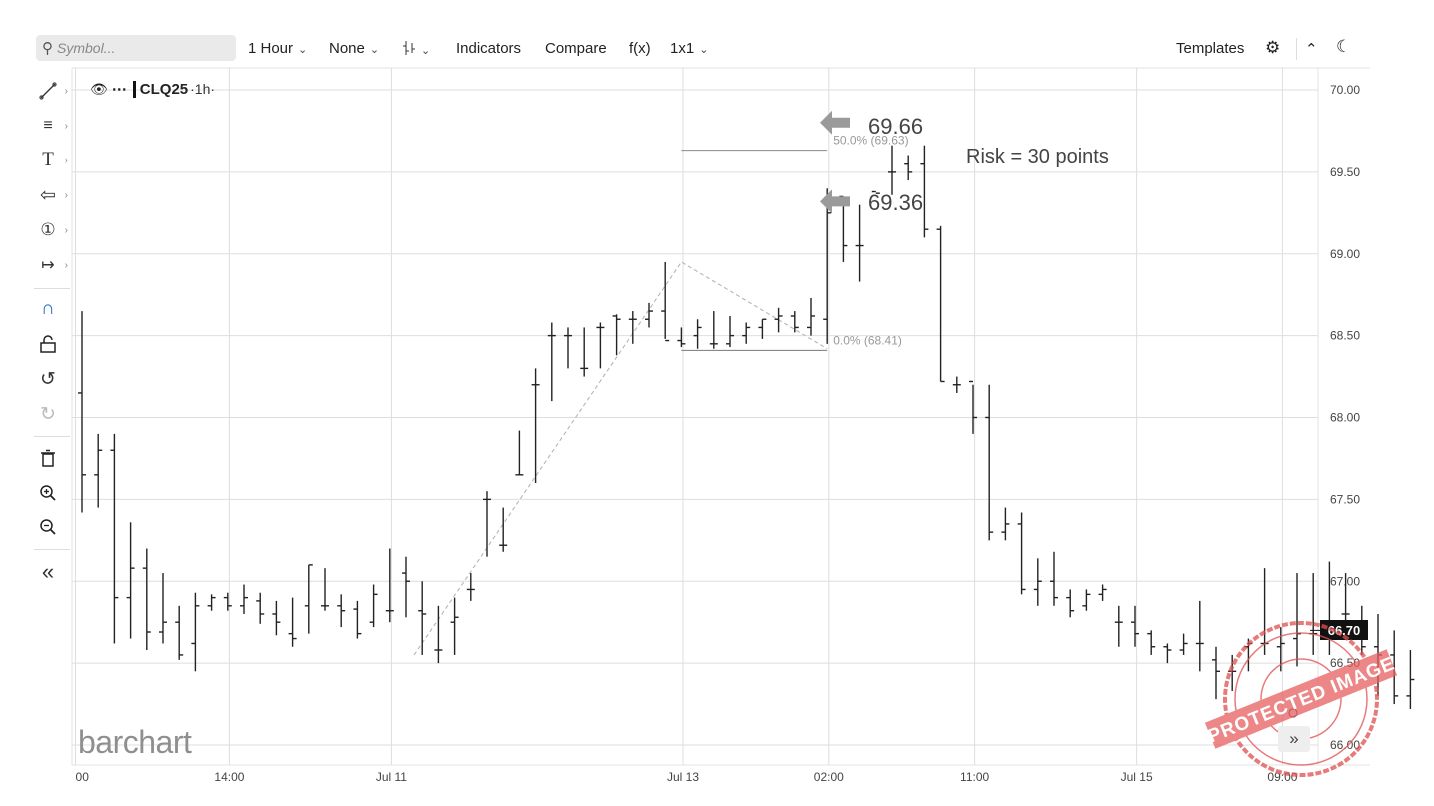 The image size is (1434, 806). I want to click on layout-select: 1x1 ⌄, so click(689, 48).